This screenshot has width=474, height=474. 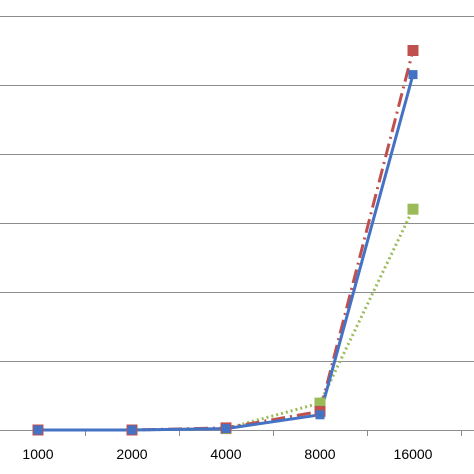 What do you see at coordinates (132, 430) in the screenshot?
I see `series-1-point-2000` at bounding box center [132, 430].